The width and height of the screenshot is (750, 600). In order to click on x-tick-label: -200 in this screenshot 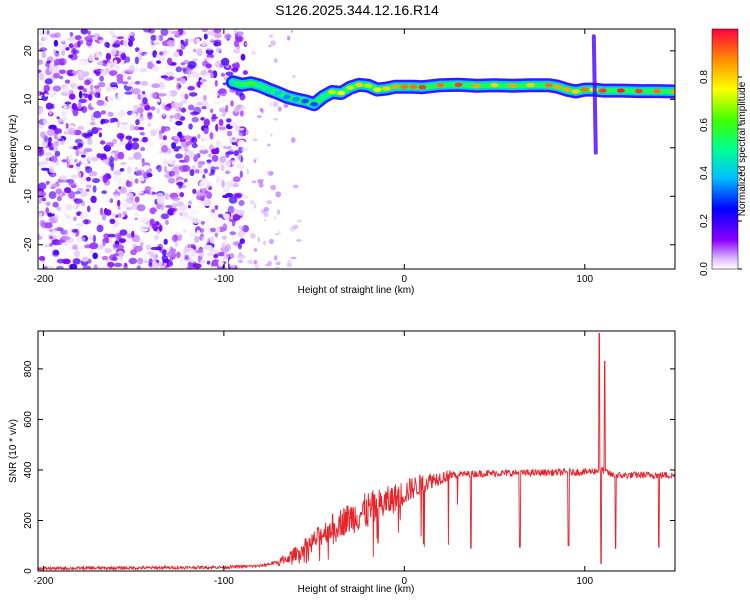, I will do `click(43, 581)`.